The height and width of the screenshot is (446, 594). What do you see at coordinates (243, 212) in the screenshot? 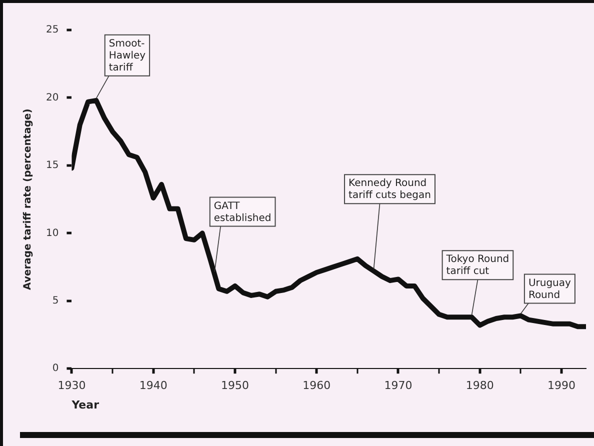
I see `annotation: GATT established` at bounding box center [243, 212].